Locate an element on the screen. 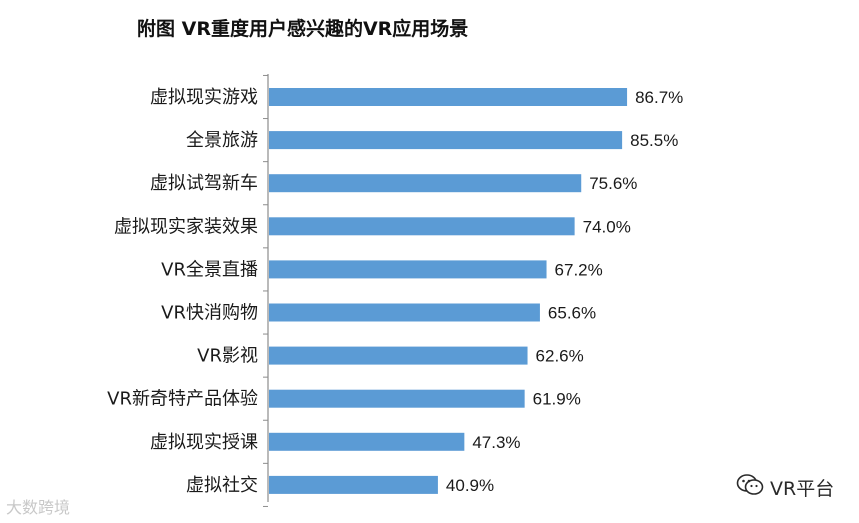 The image size is (859, 523). category-label: 全景旅游 is located at coordinates (222, 140).